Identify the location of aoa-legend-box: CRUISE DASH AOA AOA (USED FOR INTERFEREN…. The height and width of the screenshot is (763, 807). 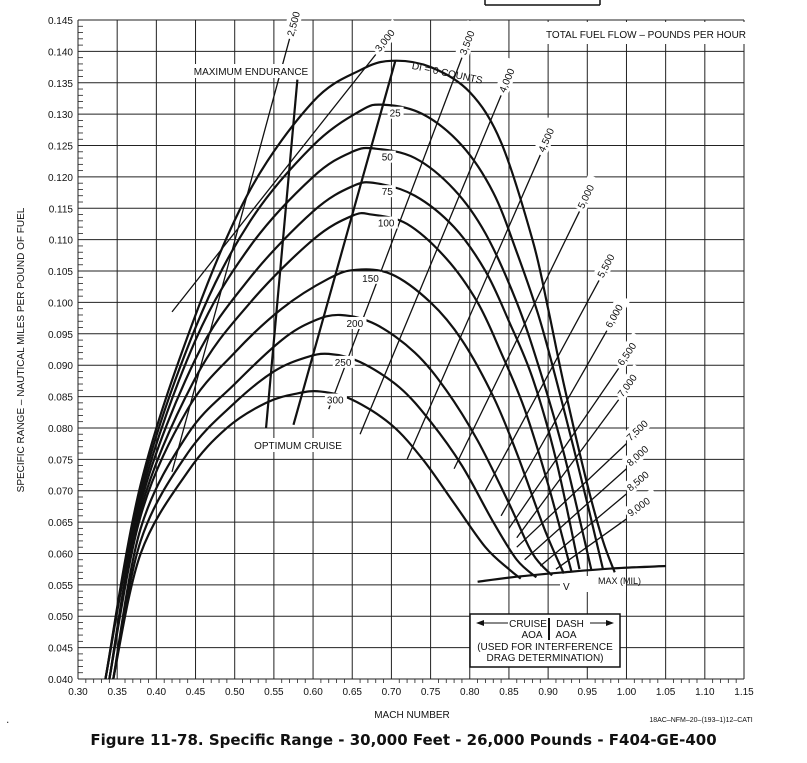
(545, 640).